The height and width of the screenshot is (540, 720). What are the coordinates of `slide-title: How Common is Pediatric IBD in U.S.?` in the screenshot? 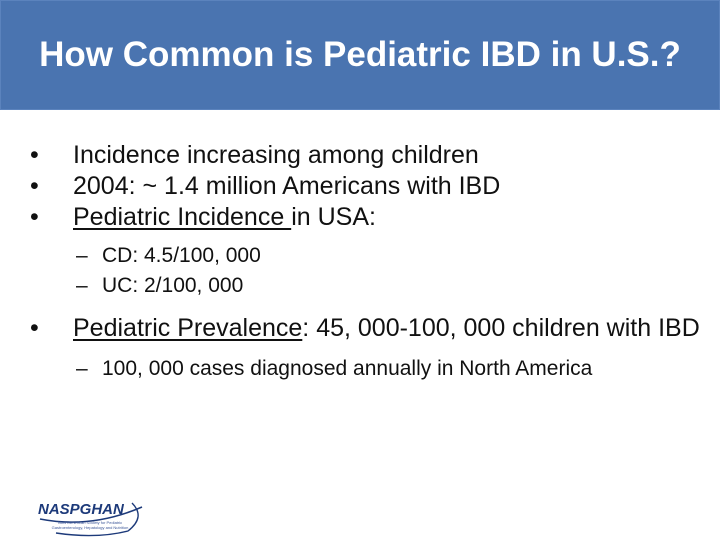 It's located at (360, 54).